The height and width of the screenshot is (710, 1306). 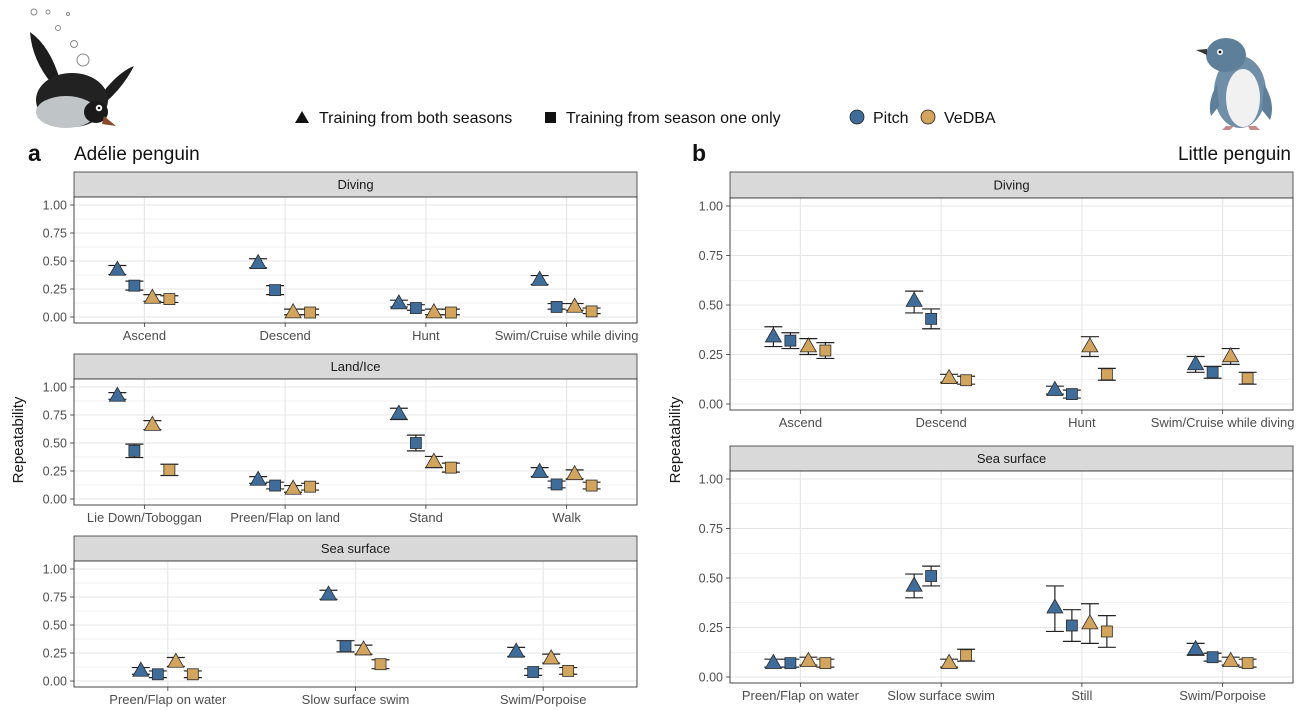 I want to click on point-vedba-triangle-walk, so click(x=574, y=472).